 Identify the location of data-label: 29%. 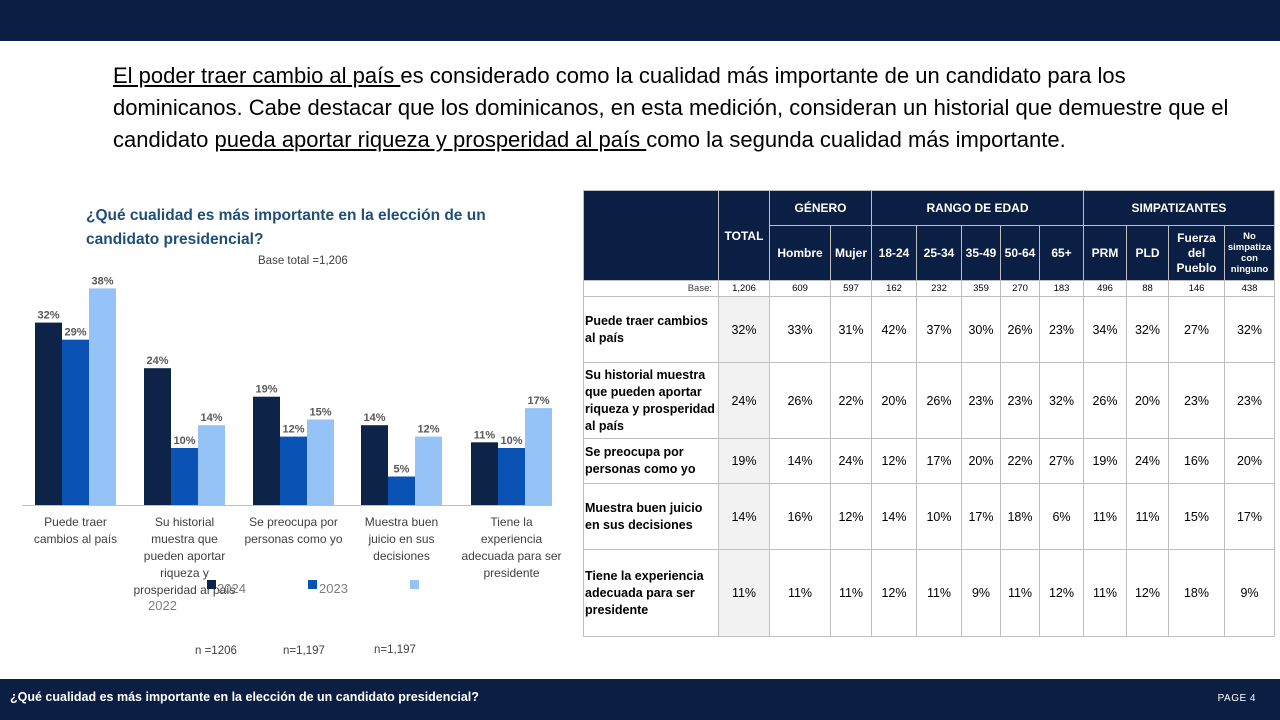
(75, 333).